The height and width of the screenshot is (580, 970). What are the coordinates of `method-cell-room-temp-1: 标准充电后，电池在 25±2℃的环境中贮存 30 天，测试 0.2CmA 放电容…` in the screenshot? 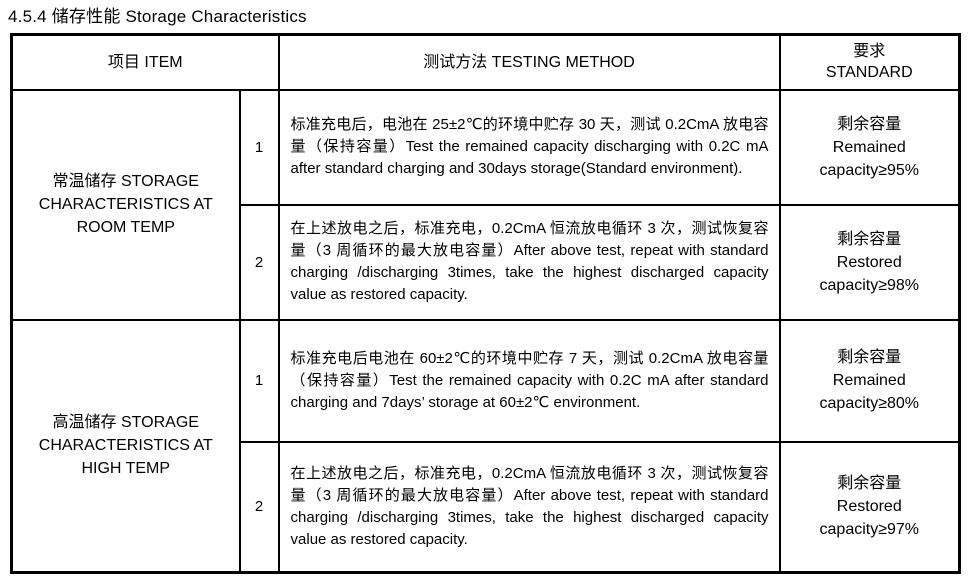 It's located at (529, 147).